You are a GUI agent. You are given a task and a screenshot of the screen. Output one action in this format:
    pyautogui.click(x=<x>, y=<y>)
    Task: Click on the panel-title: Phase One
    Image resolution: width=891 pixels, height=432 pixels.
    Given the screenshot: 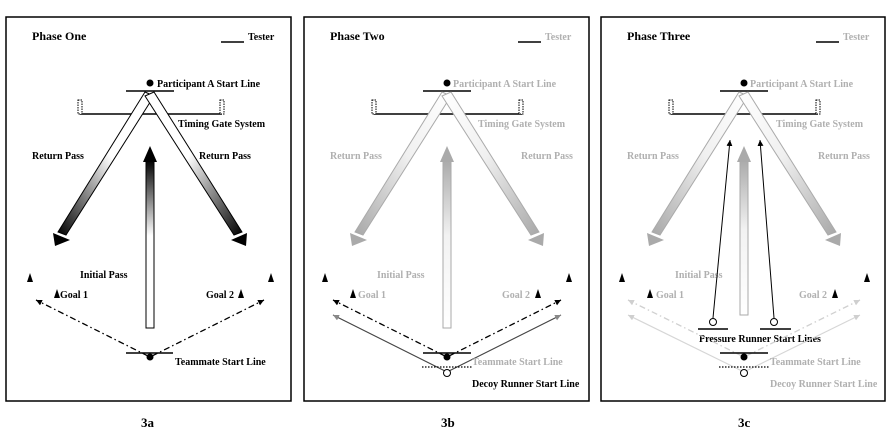 What is the action you would take?
    pyautogui.click(x=59, y=36)
    